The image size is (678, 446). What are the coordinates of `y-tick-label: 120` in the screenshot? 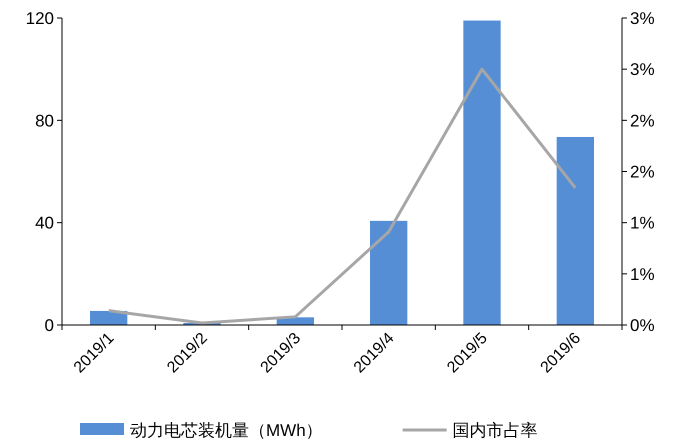 It's located at (40, 18).